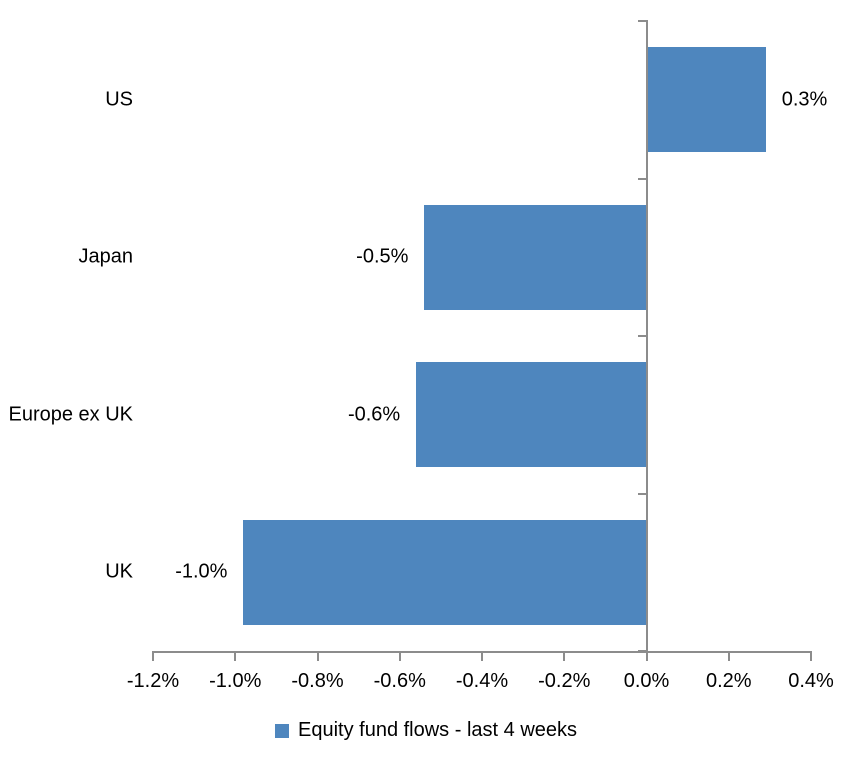 This screenshot has height=757, width=852. What do you see at coordinates (482, 681) in the screenshot?
I see `x-tick-label: -0.4%` at bounding box center [482, 681].